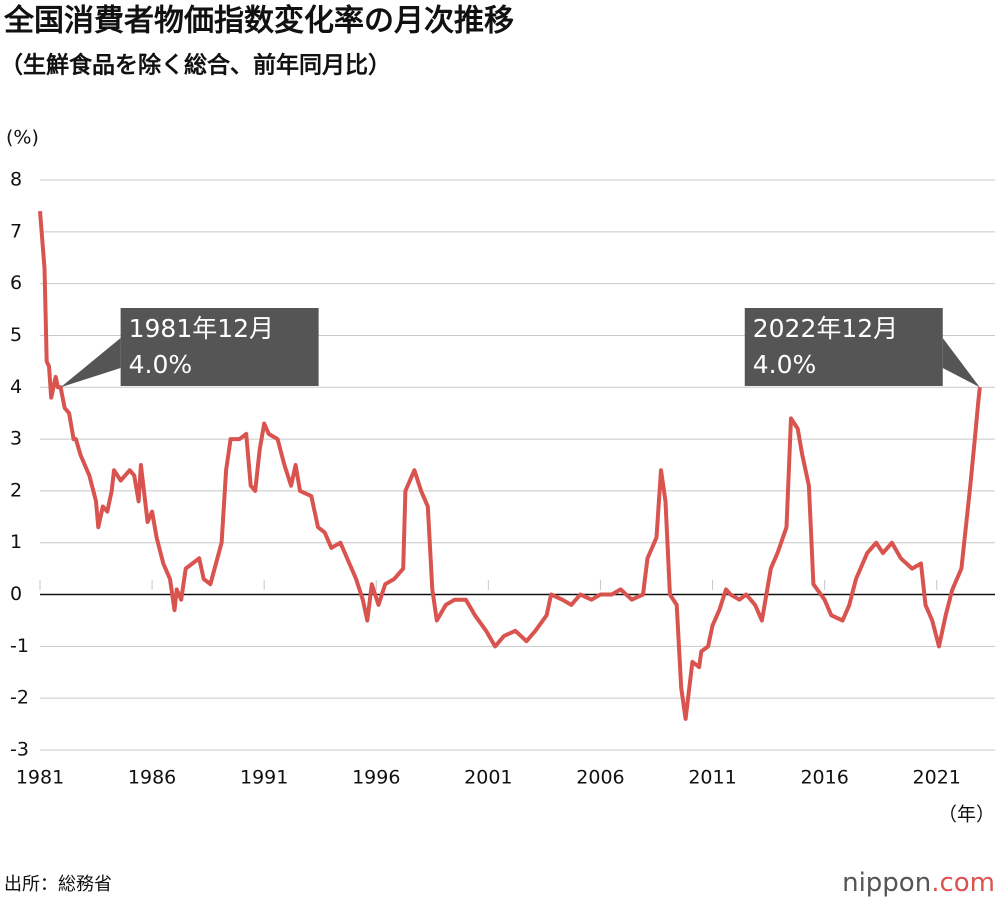 This screenshot has width=1000, height=902. Describe the element at coordinates (600, 778) in the screenshot. I see `x-tick-label: 2006` at that location.